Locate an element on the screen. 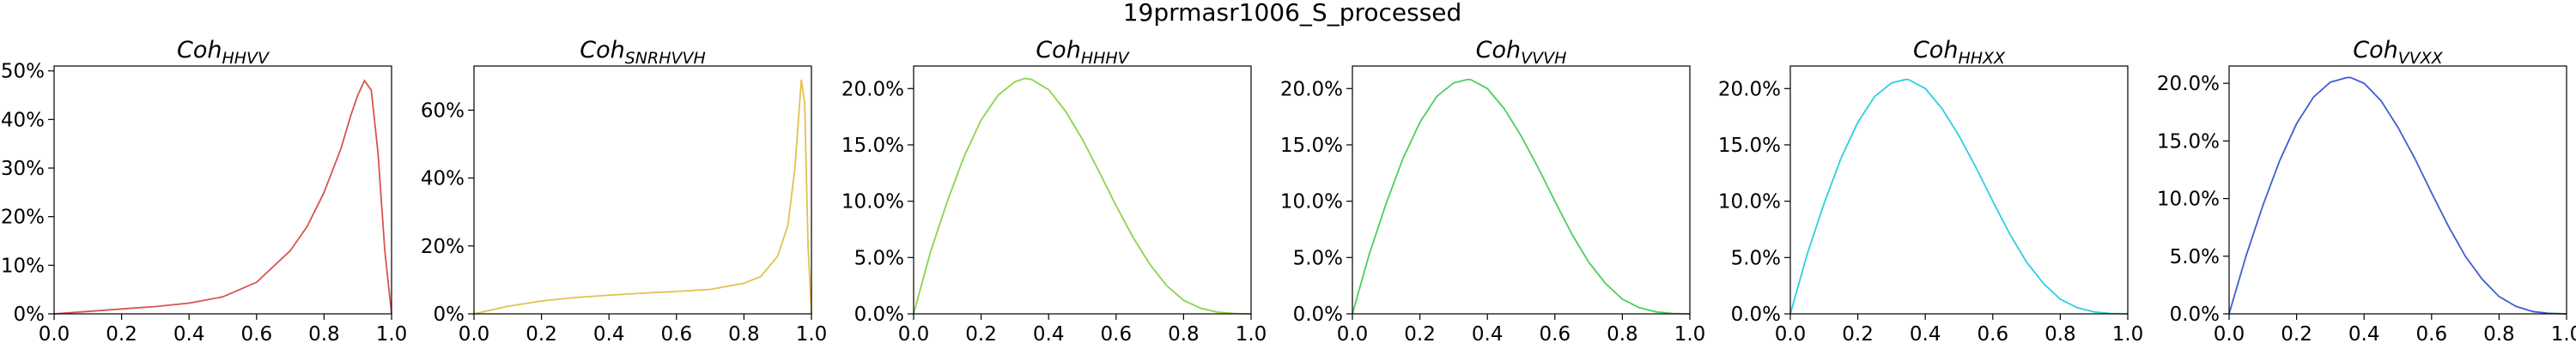 The height and width of the screenshot is (343, 2576). panel-title: CohSNRHVVH is located at coordinates (643, 53).